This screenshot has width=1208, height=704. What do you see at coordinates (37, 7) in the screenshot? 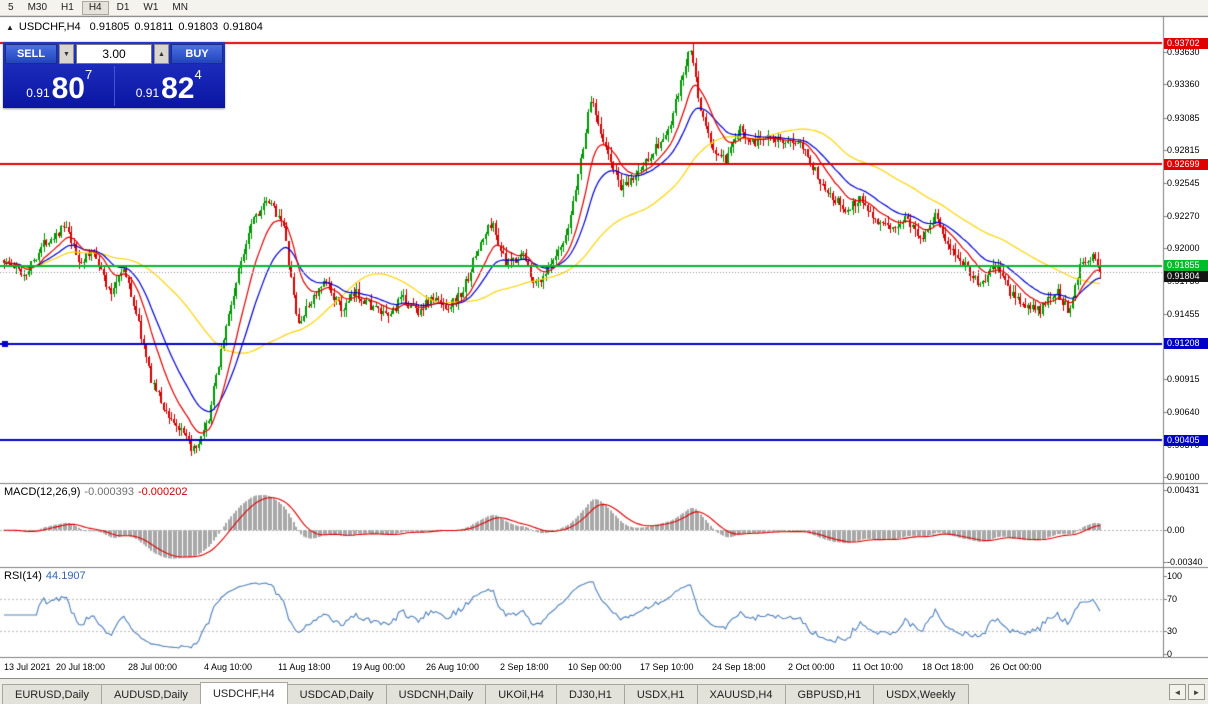
I see `timeframe-M30: M30` at bounding box center [37, 7].